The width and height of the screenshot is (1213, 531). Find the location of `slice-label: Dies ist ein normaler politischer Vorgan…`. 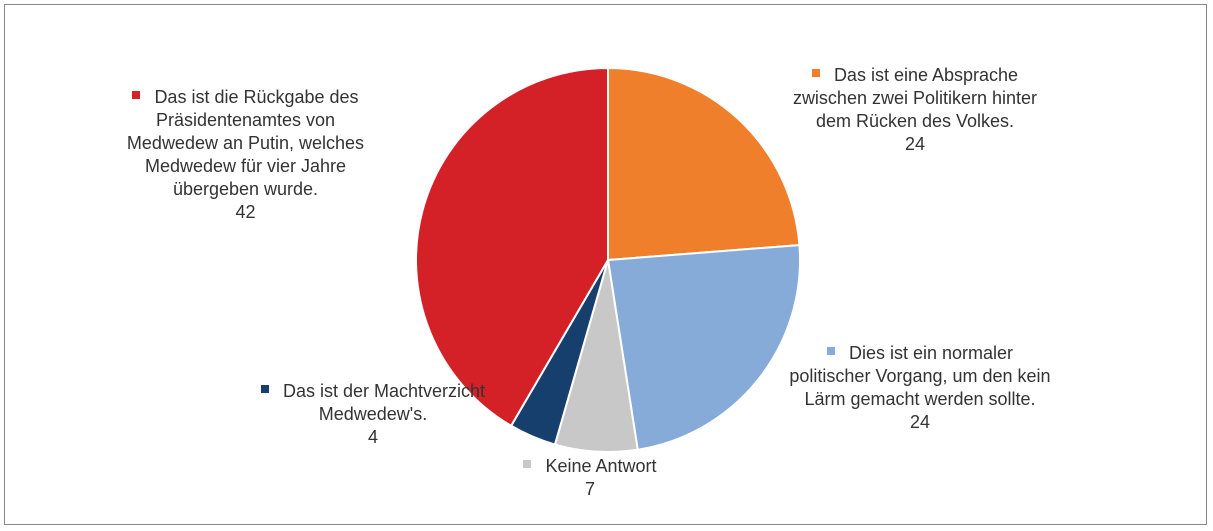

slice-label: Dies ist ein normaler politischer Vorgan… is located at coordinates (920, 388).